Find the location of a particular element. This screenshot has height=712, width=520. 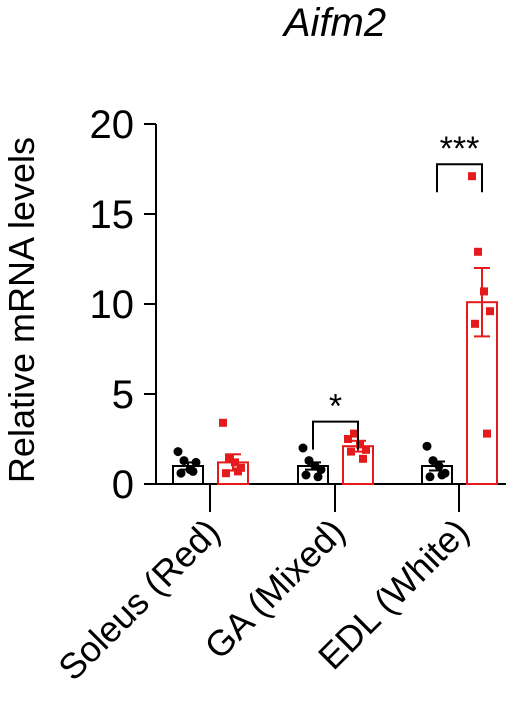

y-axis-label: Relative mRNA levels is located at coordinates (21, 310).